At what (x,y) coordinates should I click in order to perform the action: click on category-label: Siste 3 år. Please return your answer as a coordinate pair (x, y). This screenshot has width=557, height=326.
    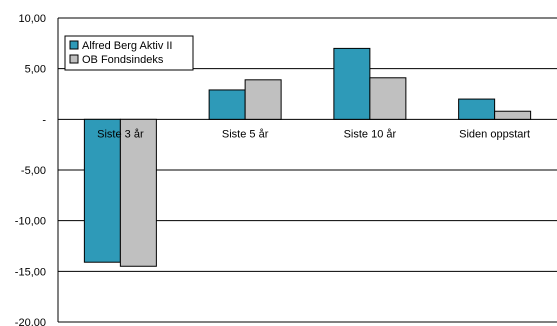
    Looking at the image, I should click on (120, 134).